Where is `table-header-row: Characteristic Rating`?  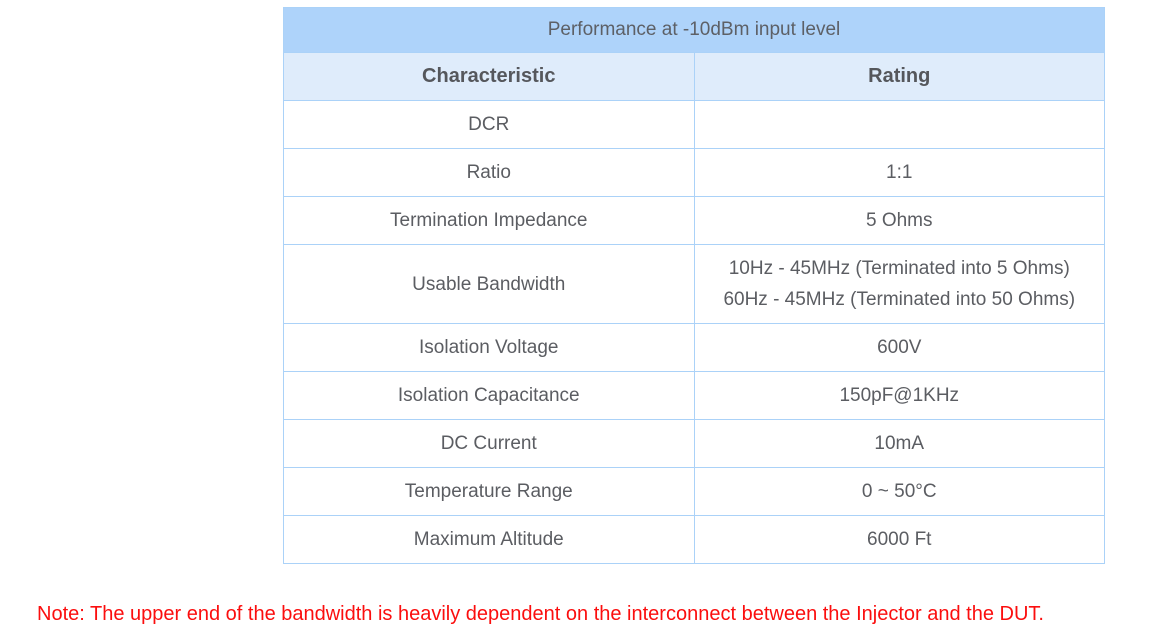
table-header-row: Characteristic Rating is located at coordinates (694, 76).